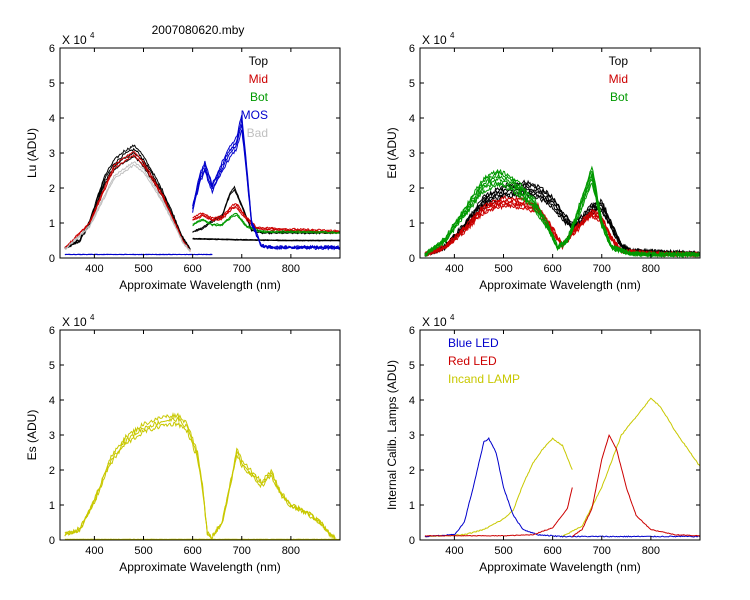 The height and width of the screenshot is (600, 750). What do you see at coordinates (32, 435) in the screenshot?
I see `y-axis-label: Es (ADU)` at bounding box center [32, 435].